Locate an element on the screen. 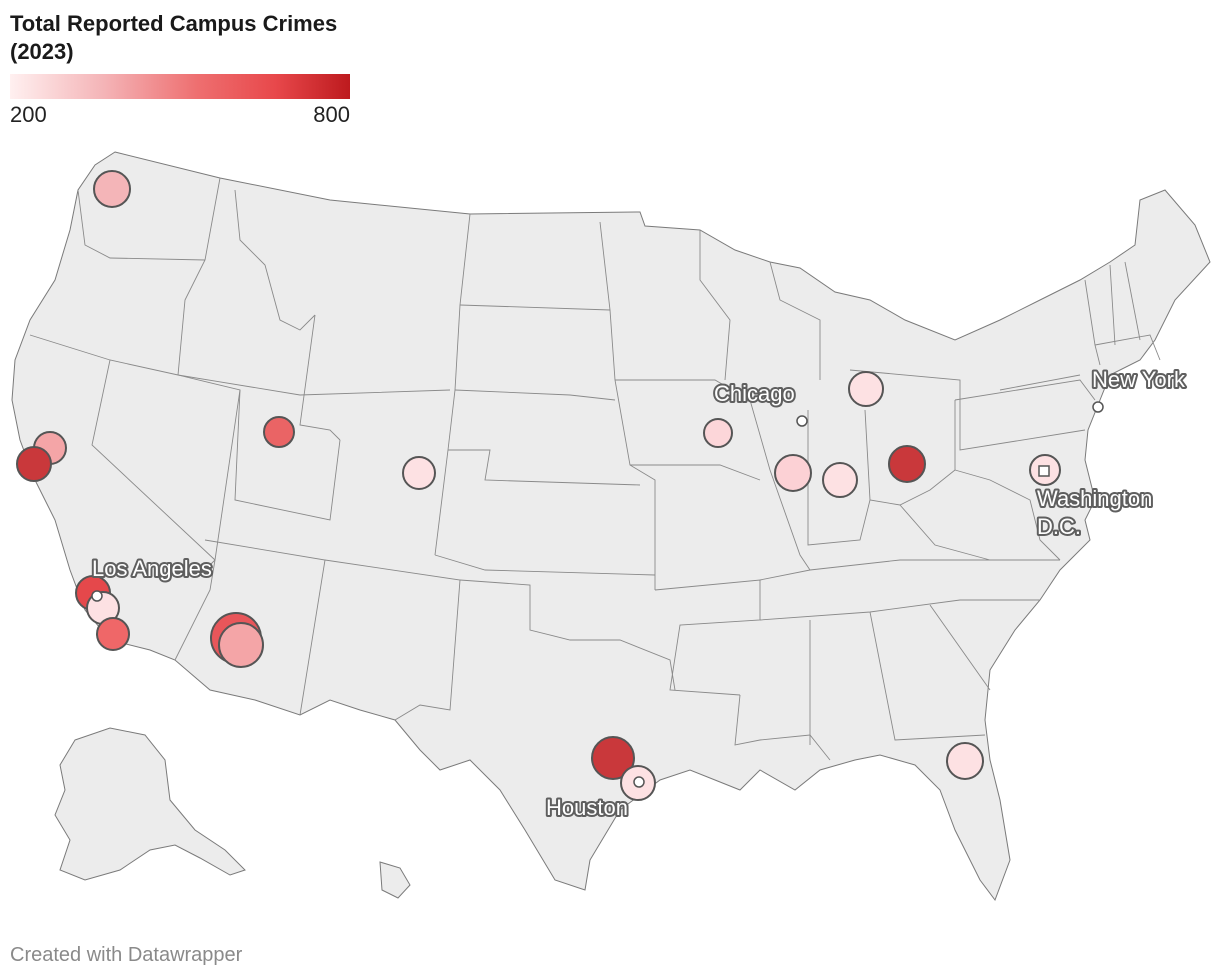 This screenshot has width=1220, height=980. legend-title: Total Reported Campus Crimes (2023) is located at coordinates (174, 37).